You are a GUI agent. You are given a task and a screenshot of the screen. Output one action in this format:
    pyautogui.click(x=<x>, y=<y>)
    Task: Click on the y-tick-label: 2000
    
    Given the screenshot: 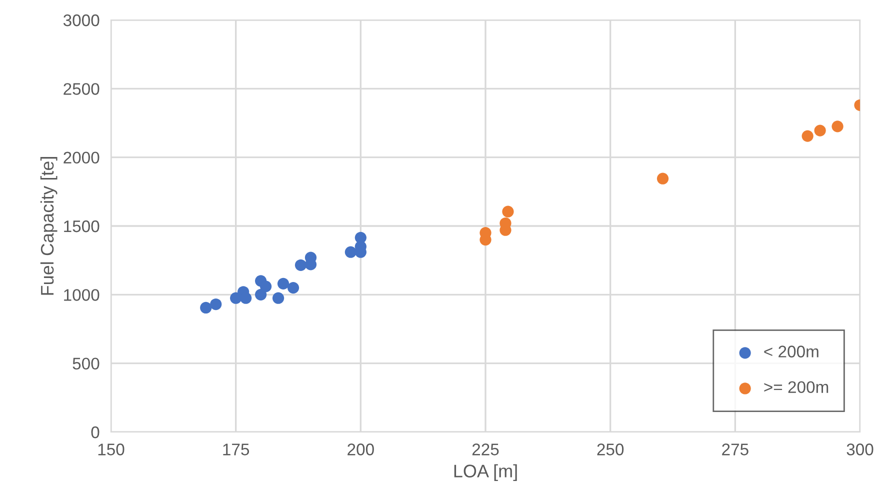 What is the action you would take?
    pyautogui.click(x=82, y=158)
    